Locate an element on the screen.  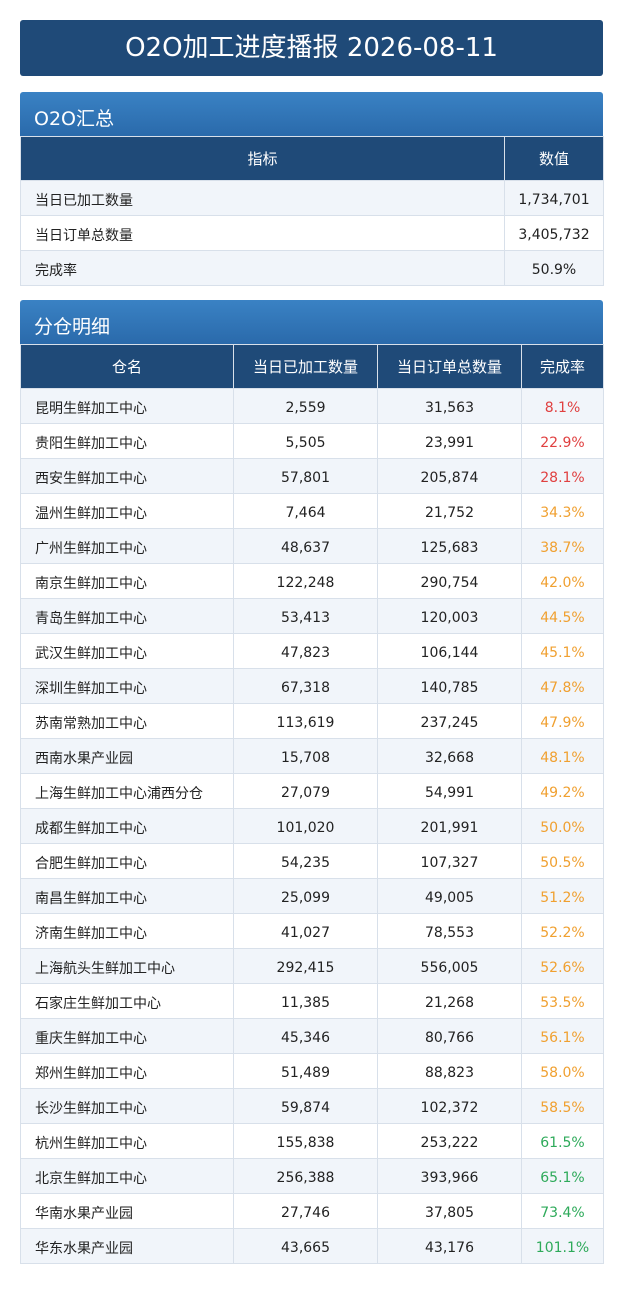
row-label: 上海航头生鲜加工中心 is located at coordinates (127, 966).